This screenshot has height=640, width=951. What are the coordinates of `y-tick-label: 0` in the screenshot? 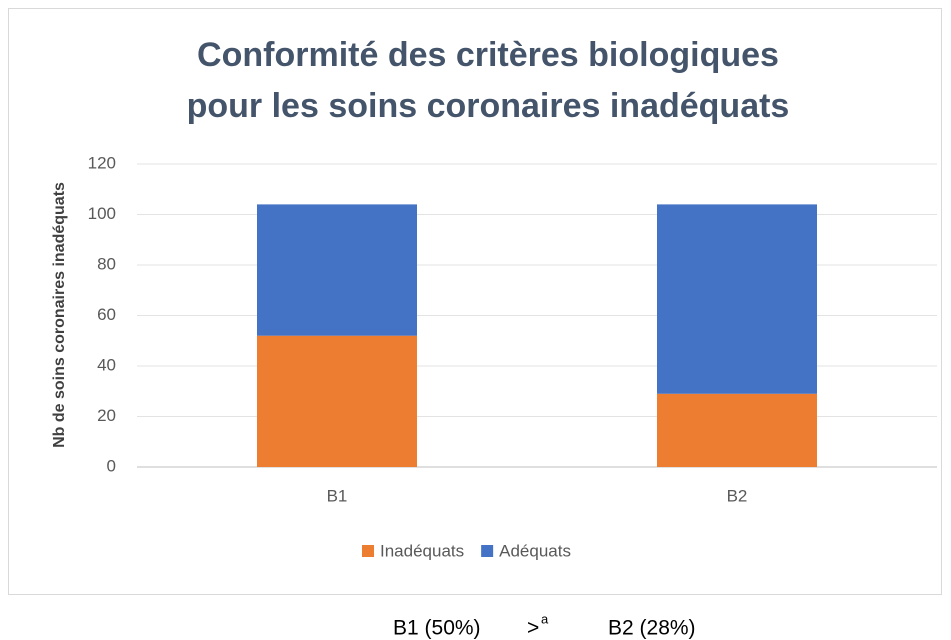 It's located at (111, 465).